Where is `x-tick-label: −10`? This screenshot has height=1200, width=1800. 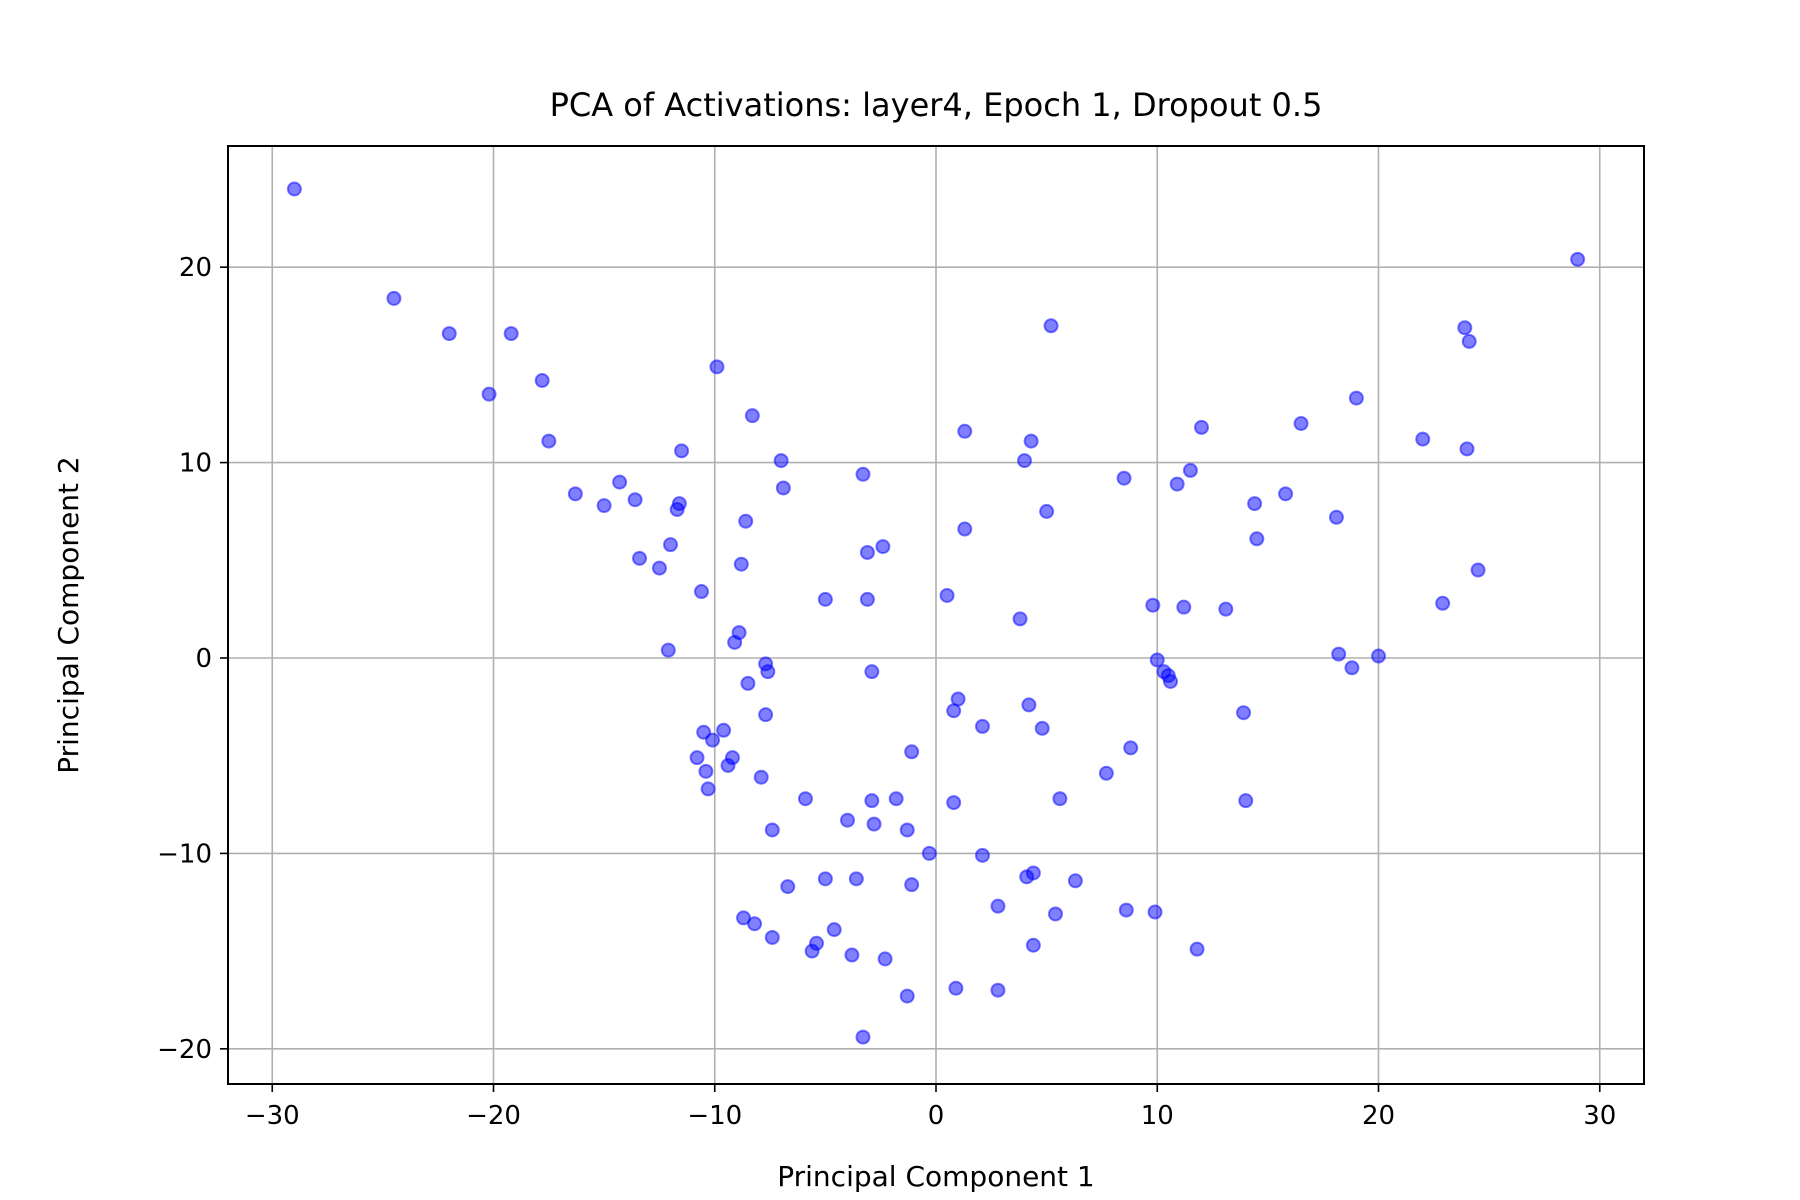 x-tick-label: −10 is located at coordinates (714, 1116).